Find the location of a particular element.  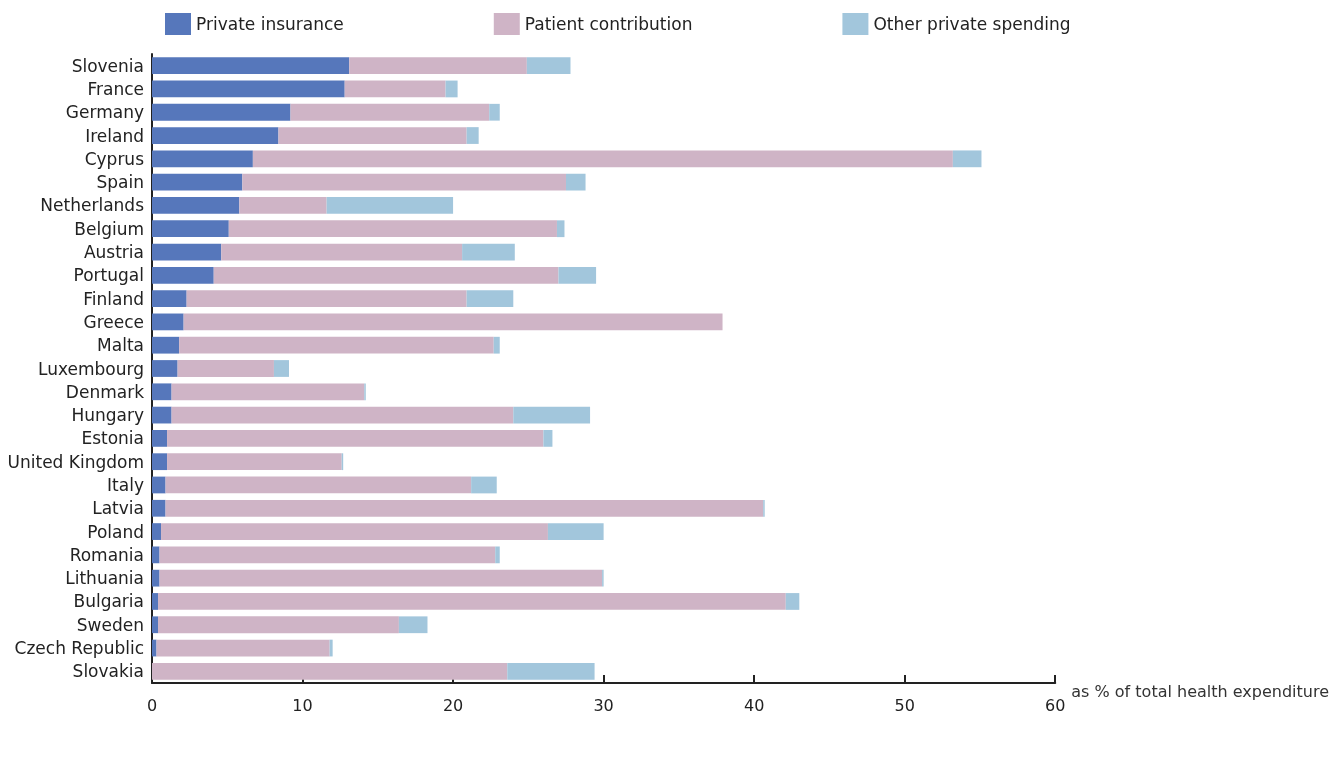

y-tick-label: France is located at coordinates (115, 88).